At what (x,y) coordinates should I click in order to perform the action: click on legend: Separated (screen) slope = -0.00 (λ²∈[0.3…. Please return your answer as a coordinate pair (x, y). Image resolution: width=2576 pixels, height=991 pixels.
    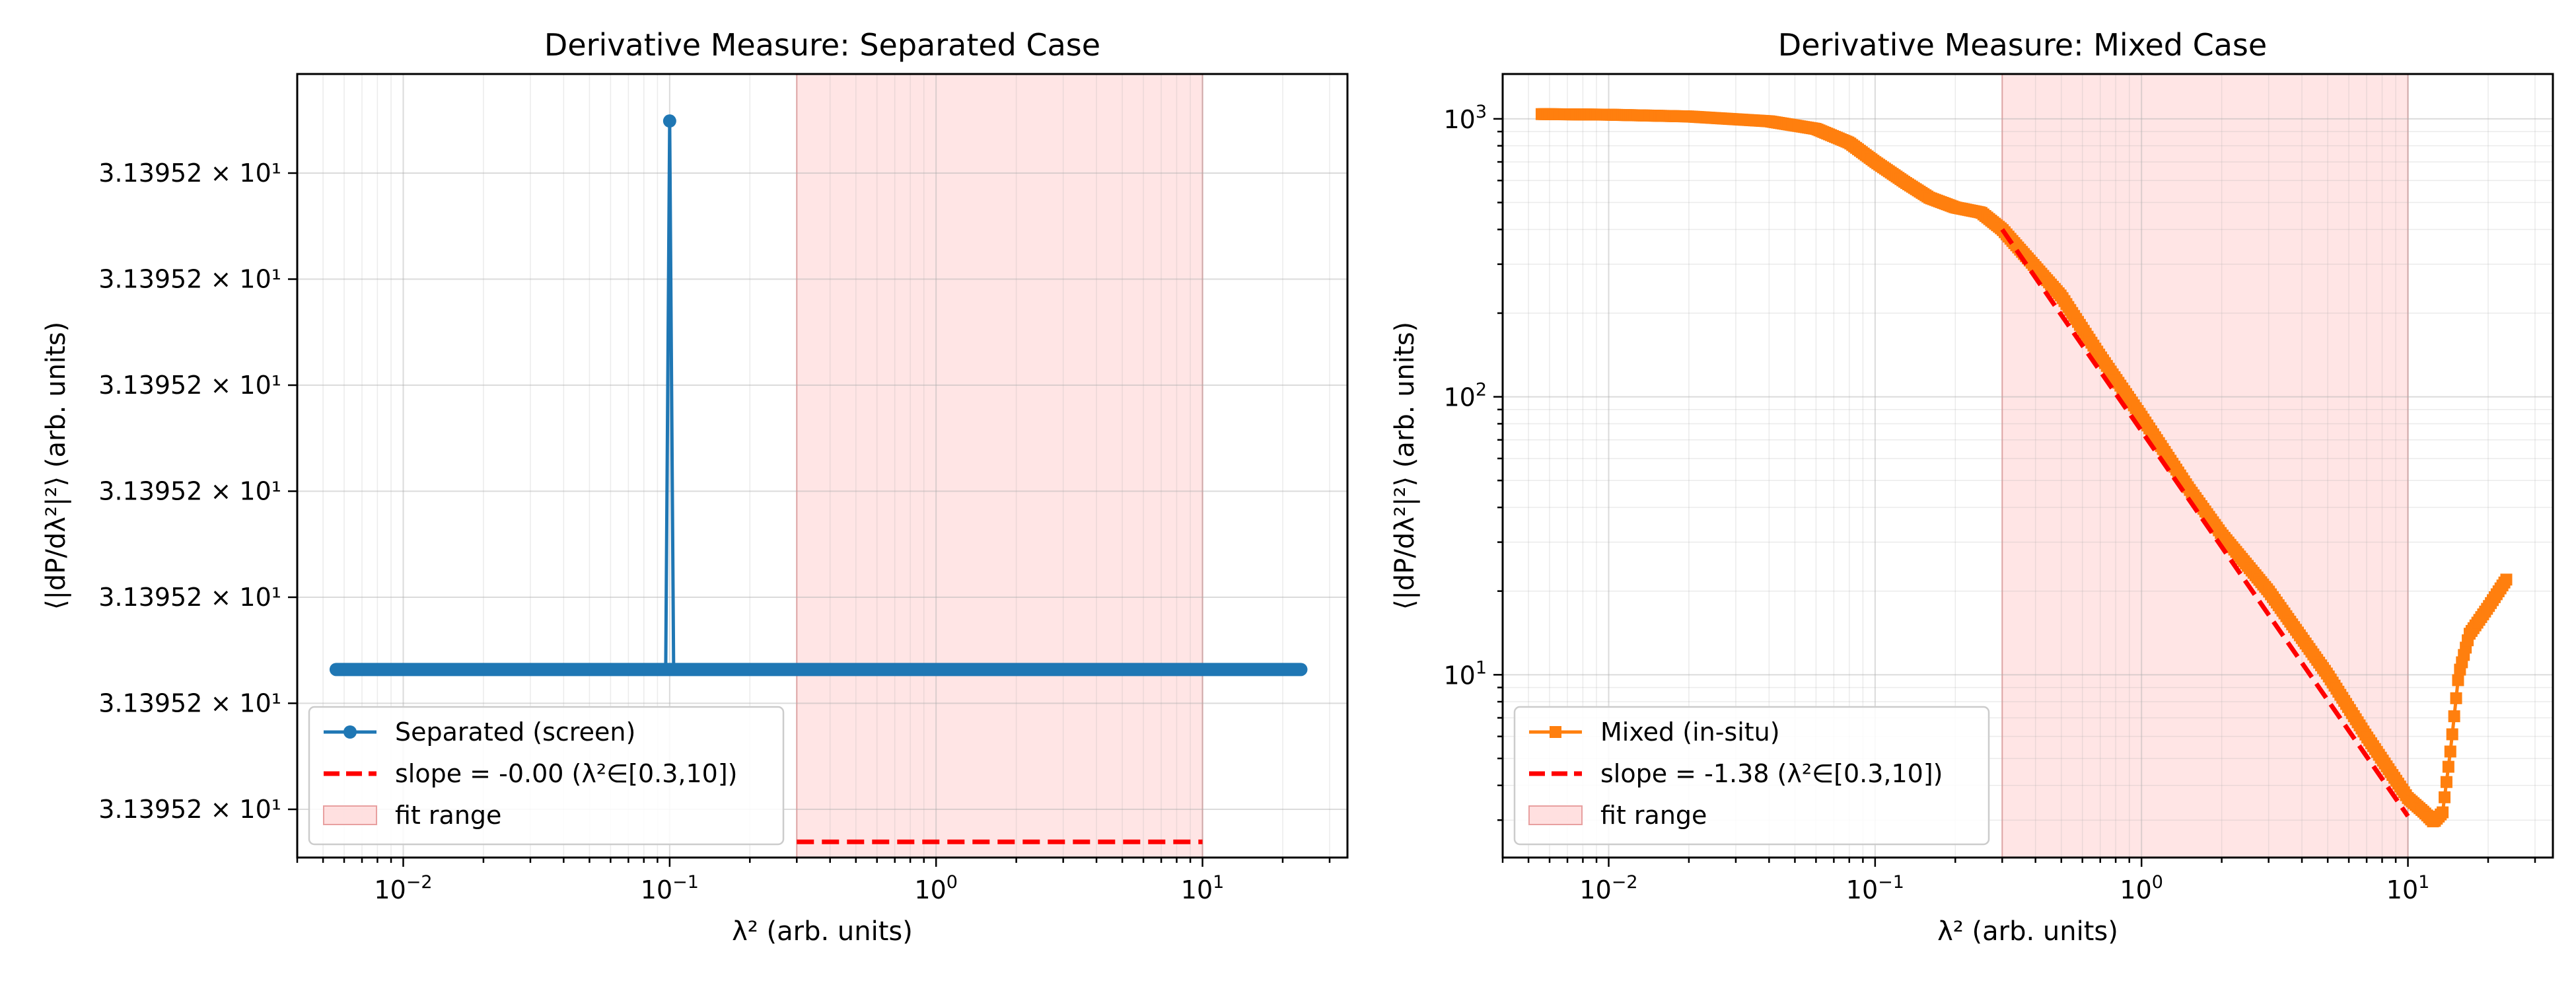
    Looking at the image, I should click on (547, 776).